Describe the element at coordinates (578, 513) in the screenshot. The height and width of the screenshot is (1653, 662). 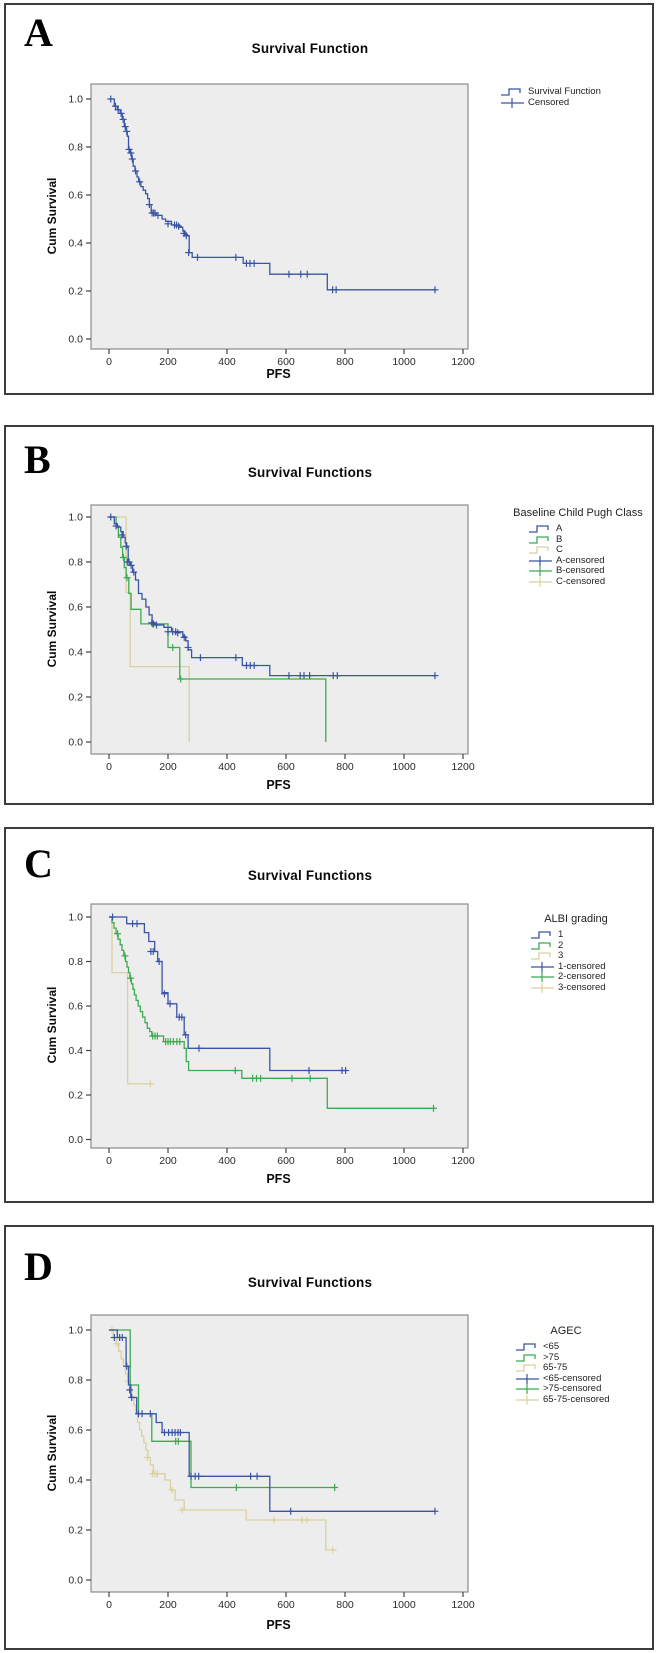
I see `legend-title: Baseline Child Pugh Class` at that location.